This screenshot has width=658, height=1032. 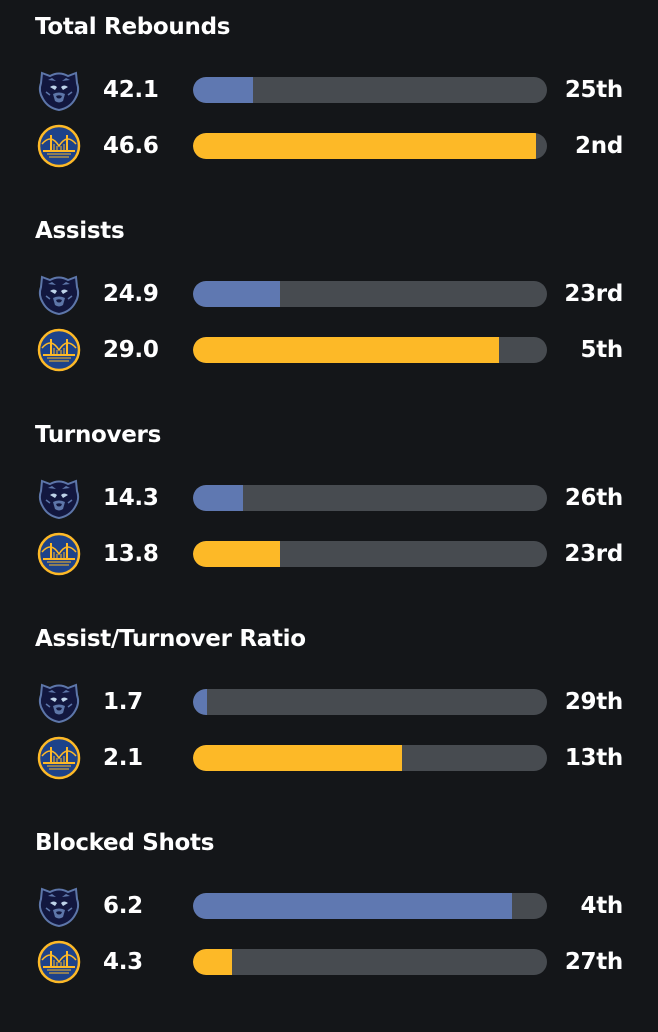 What do you see at coordinates (125, 843) in the screenshot?
I see `section-title: Blocked Shots` at bounding box center [125, 843].